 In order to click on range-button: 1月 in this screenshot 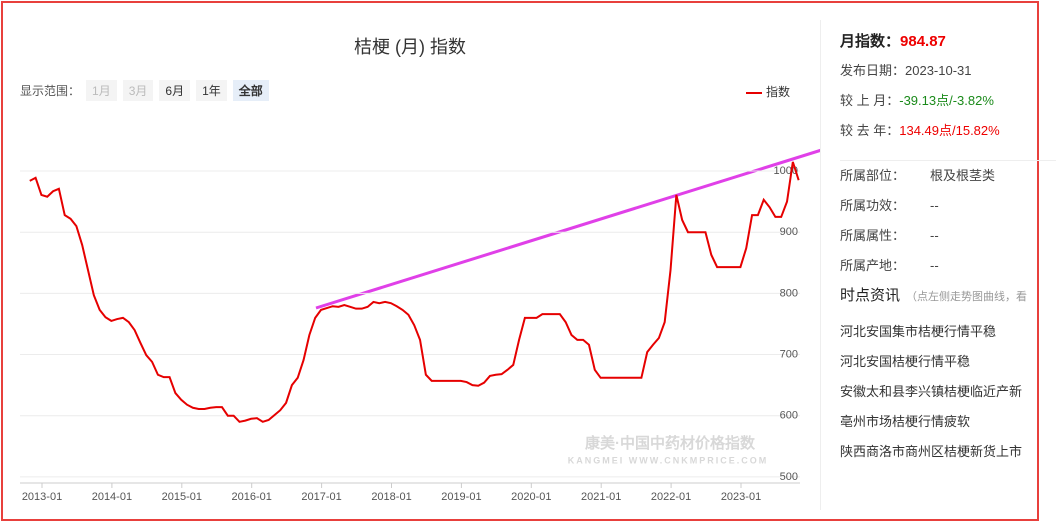, I will do `click(101, 90)`.